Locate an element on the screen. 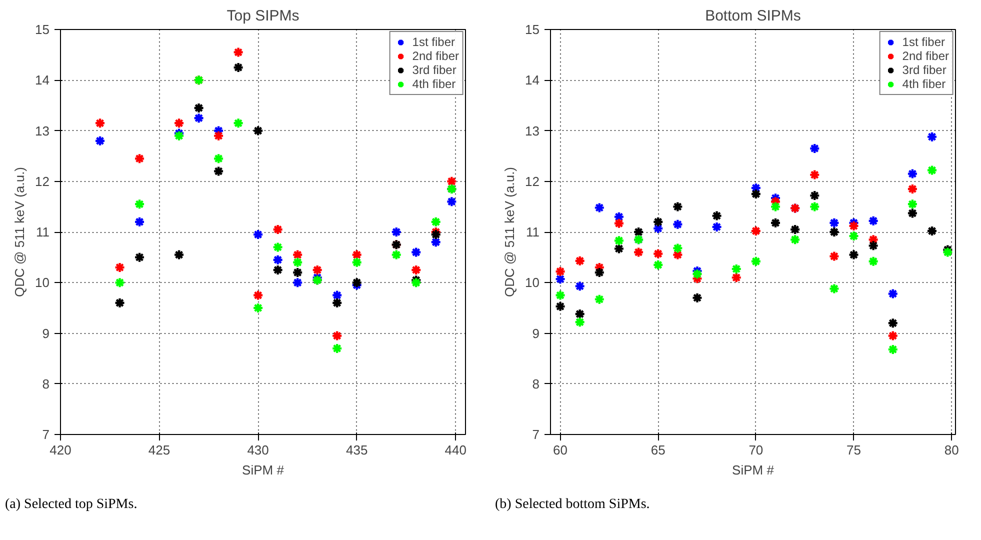 The image size is (981, 540). x-tick-label: 65 is located at coordinates (658, 450).